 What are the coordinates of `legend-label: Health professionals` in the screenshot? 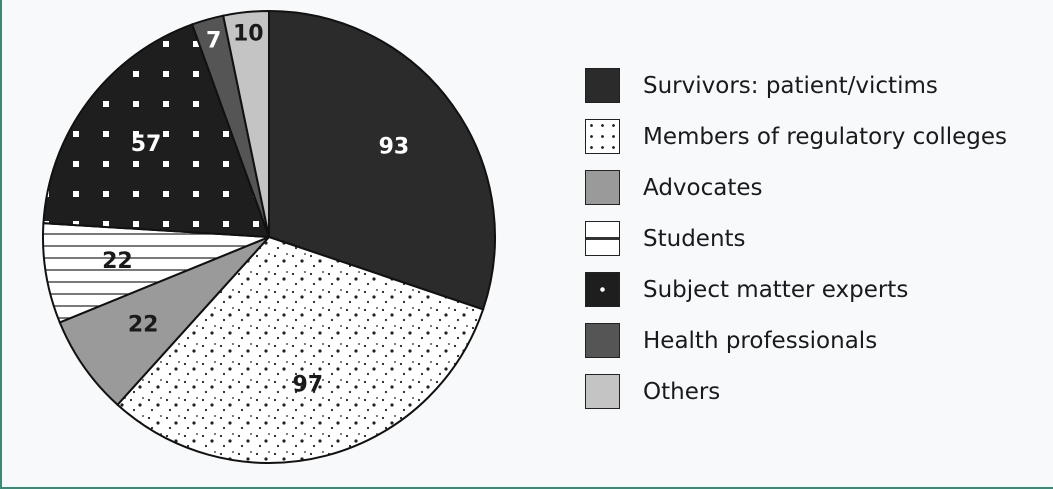 It's located at (760, 340).